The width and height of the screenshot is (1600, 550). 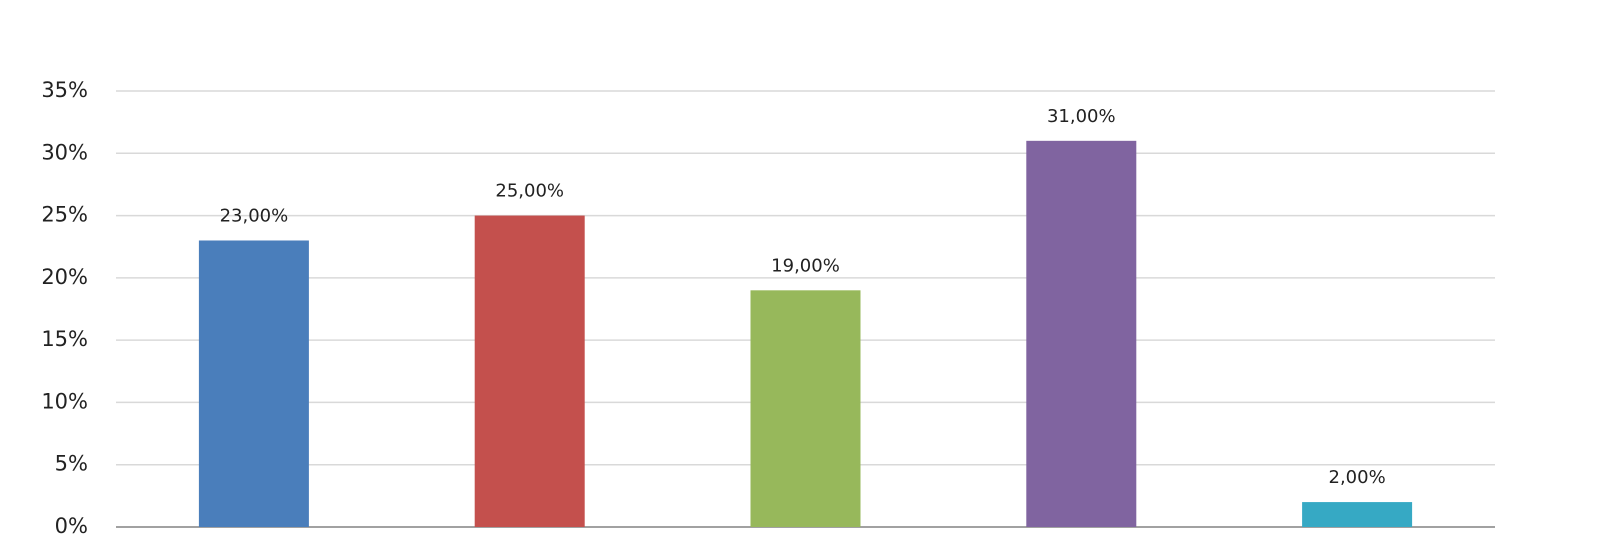 I want to click on y-tick-label: 35%, so click(x=64, y=90).